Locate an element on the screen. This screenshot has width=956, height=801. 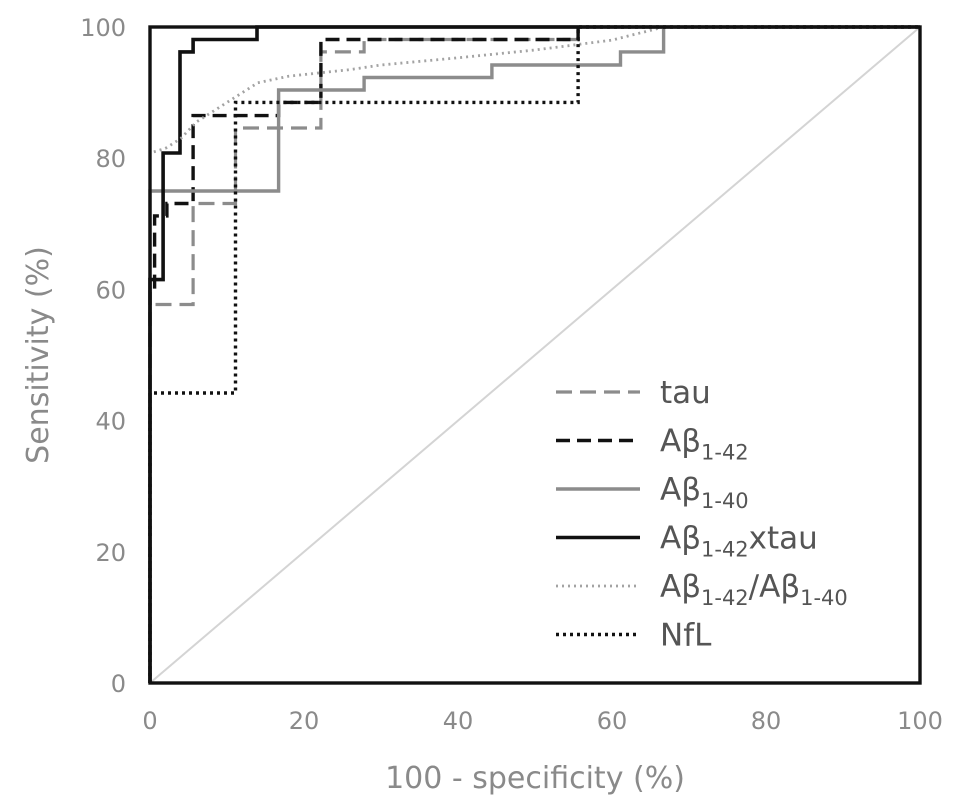
legend-label: Aβ1-40 is located at coordinates (704, 492).